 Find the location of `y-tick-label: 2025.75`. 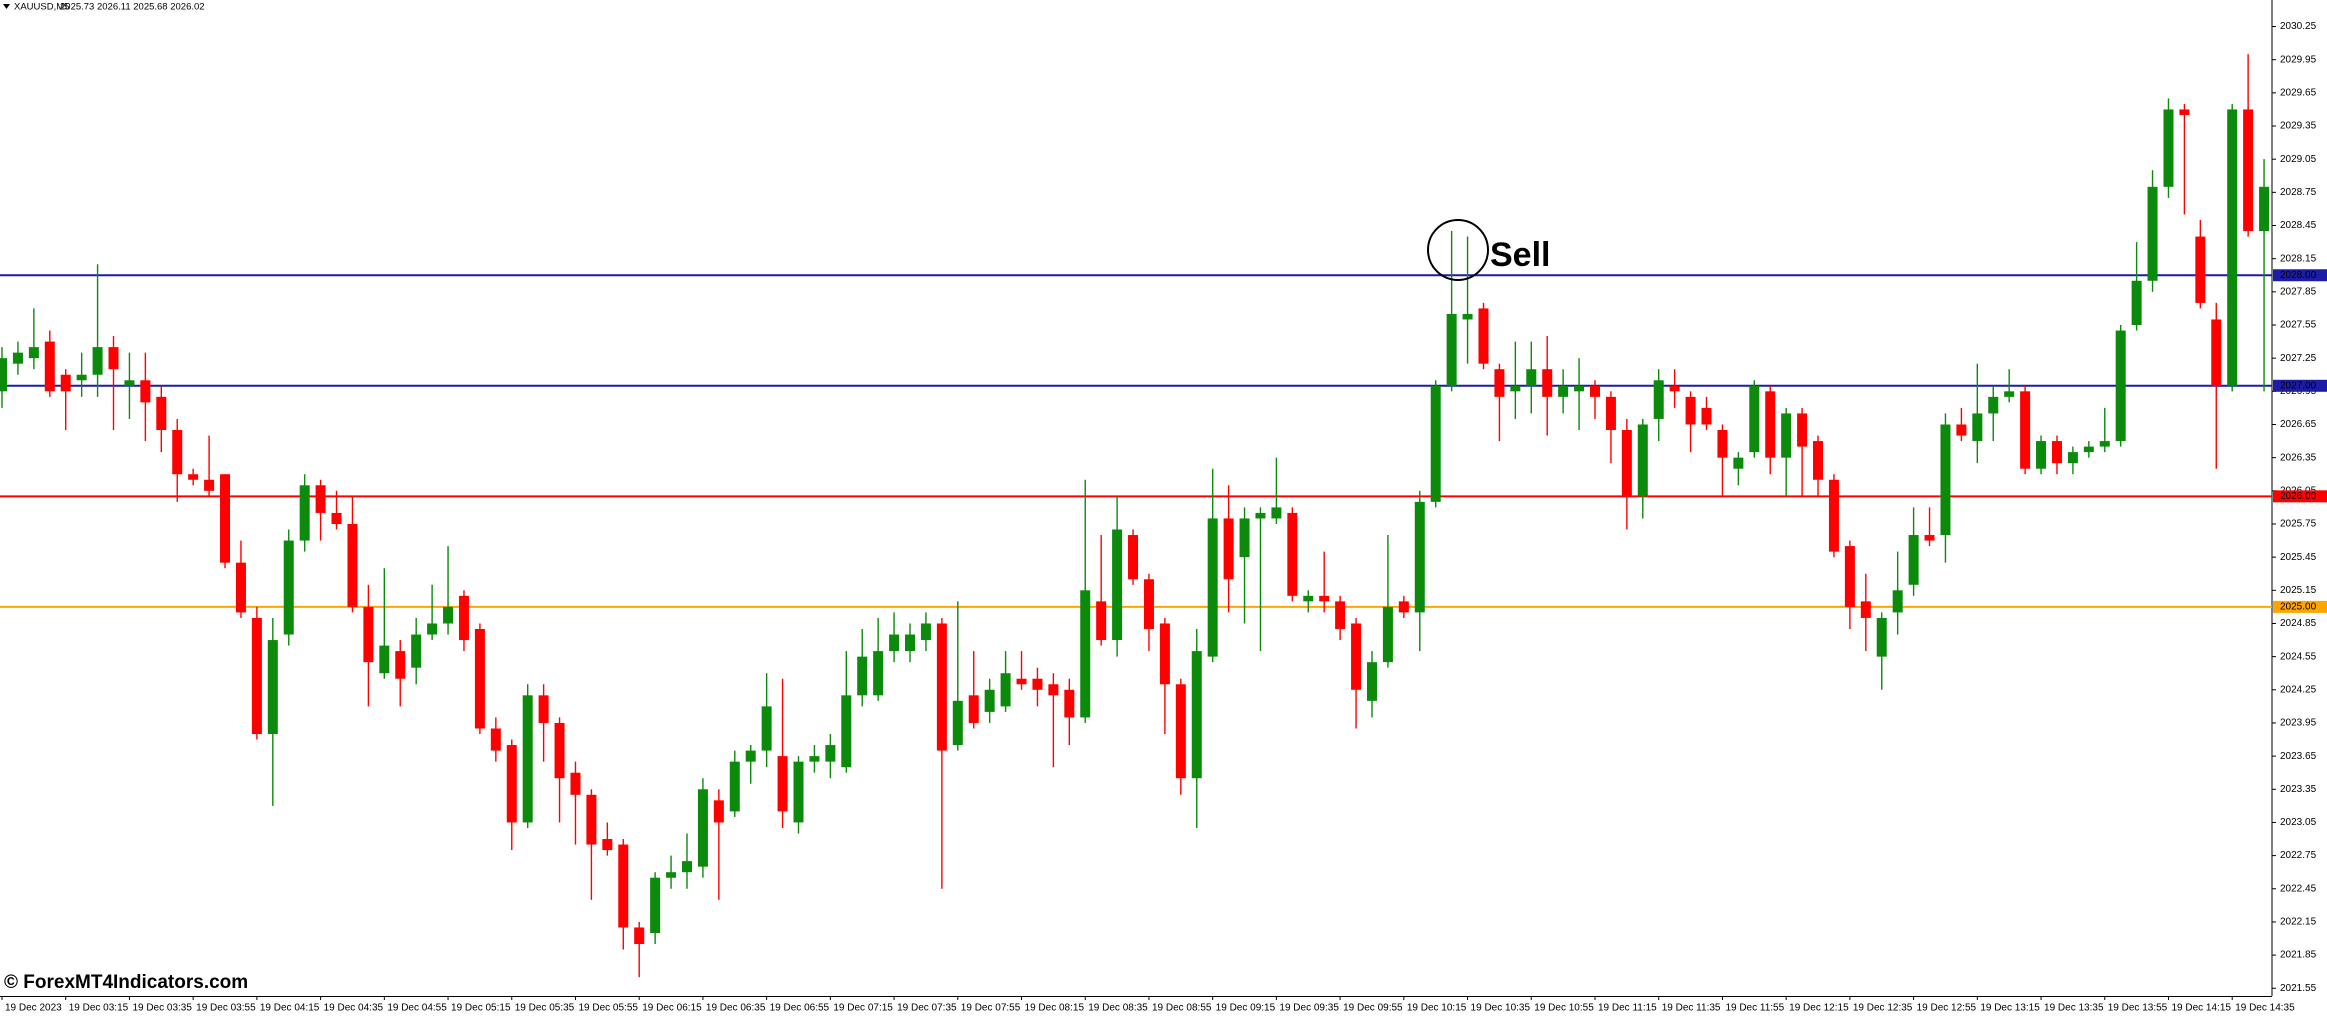

y-tick-label: 2025.75 is located at coordinates (2298, 524).